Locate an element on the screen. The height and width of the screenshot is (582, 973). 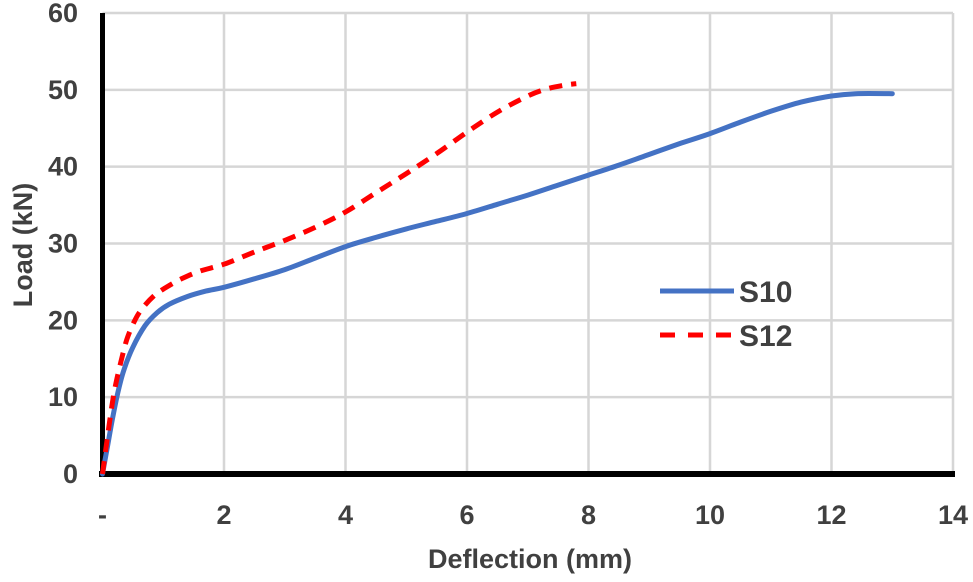
legend-s10-label: S10 is located at coordinates (765, 292).